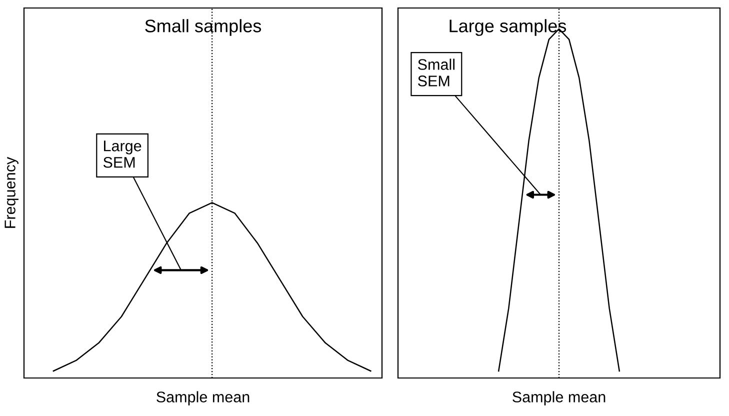  Describe the element at coordinates (508, 27) in the screenshot. I see `chart-title: Large samples` at that location.